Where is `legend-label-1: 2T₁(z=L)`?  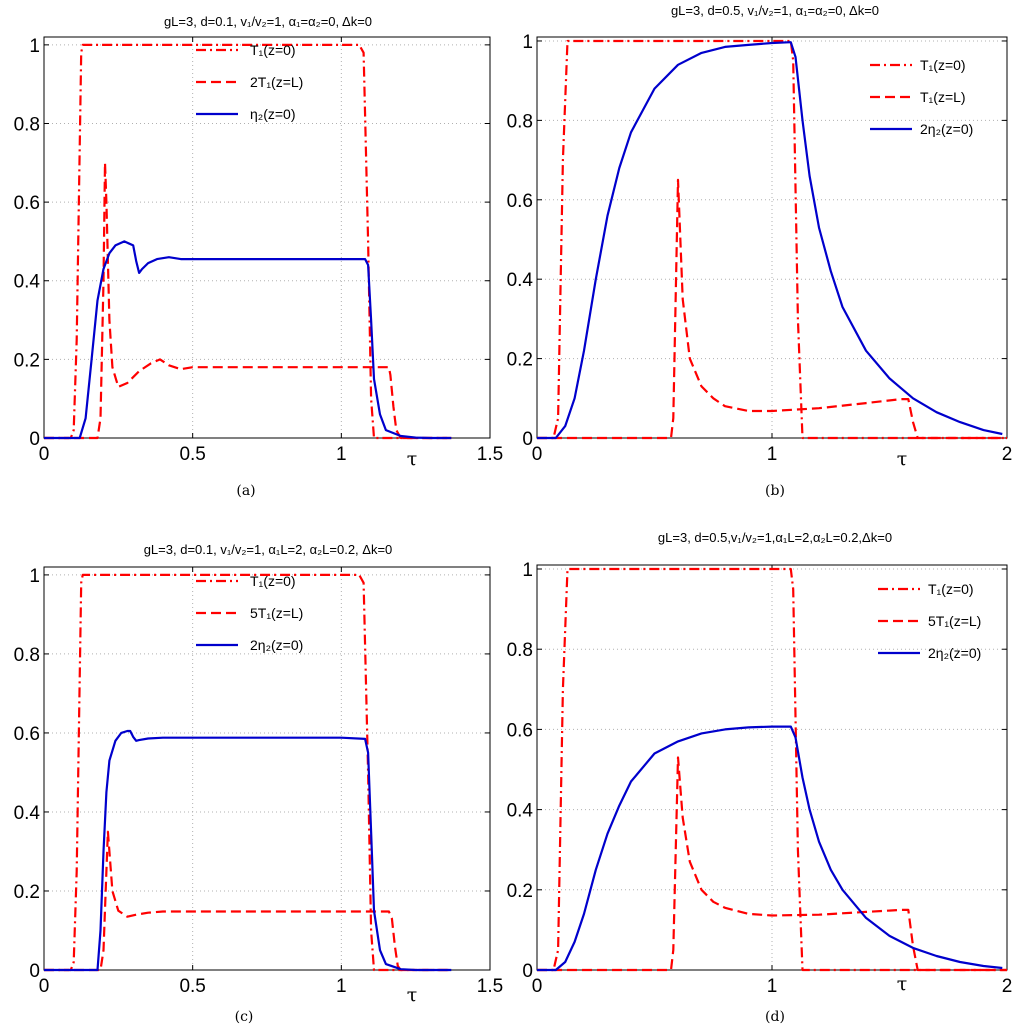
legend-label-1: 2T₁(z=L) is located at coordinates (276, 82).